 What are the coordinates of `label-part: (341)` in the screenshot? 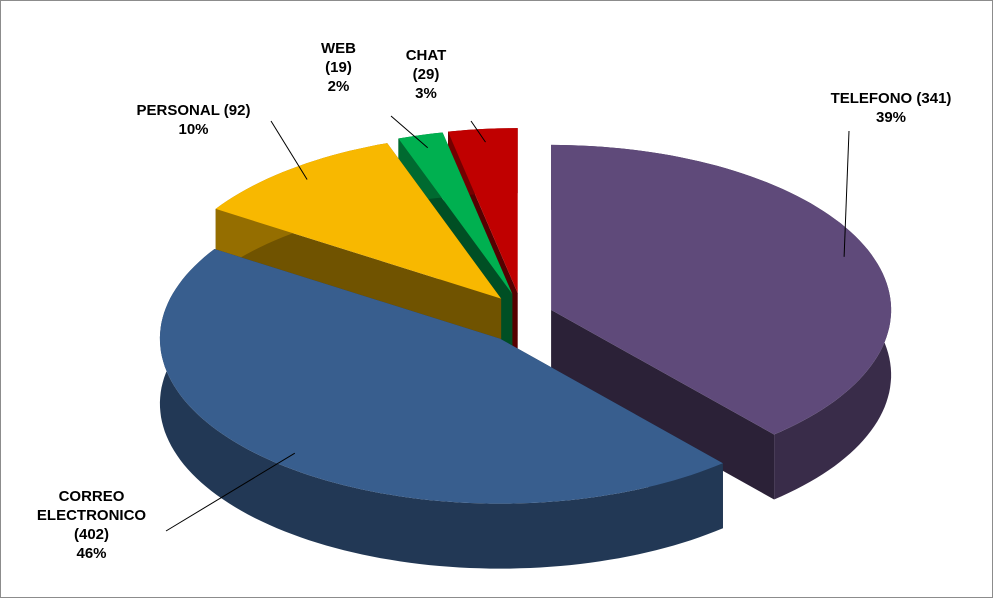 It's located at (934, 98).